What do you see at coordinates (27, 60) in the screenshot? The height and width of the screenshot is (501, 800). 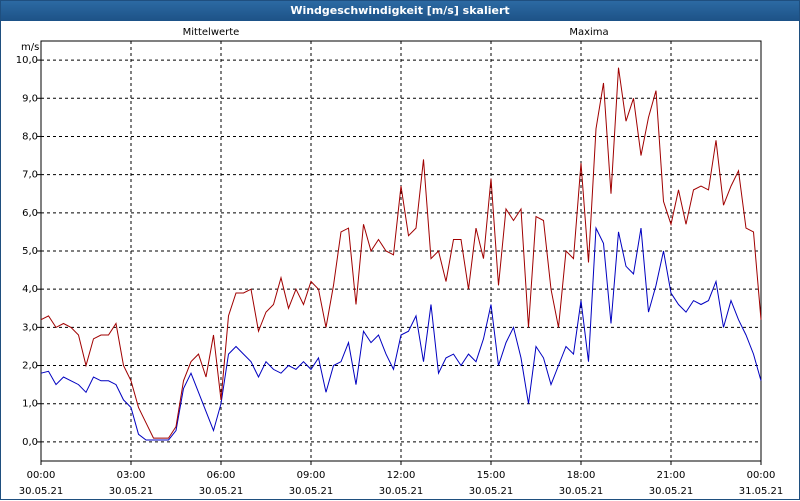 I see `y-tick-label: 10,0` at bounding box center [27, 60].